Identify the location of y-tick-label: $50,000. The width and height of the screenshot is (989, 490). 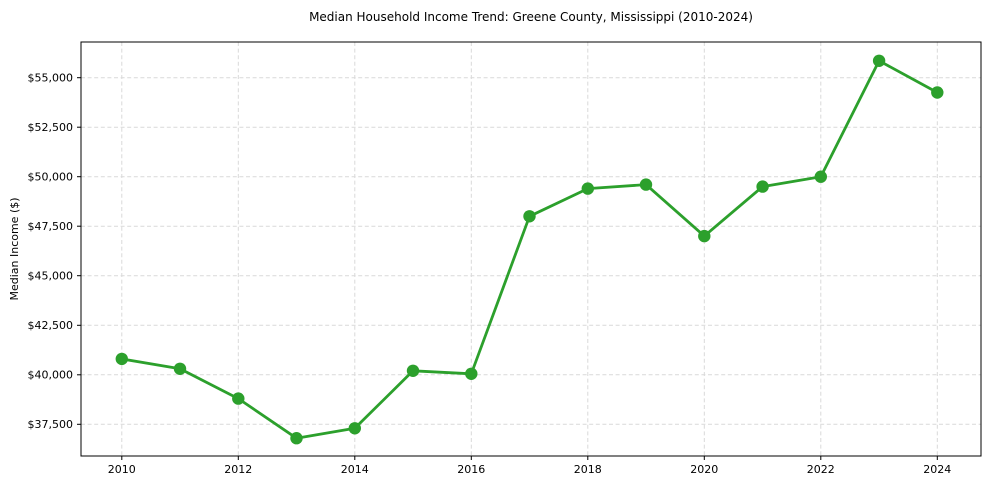
(51, 177).